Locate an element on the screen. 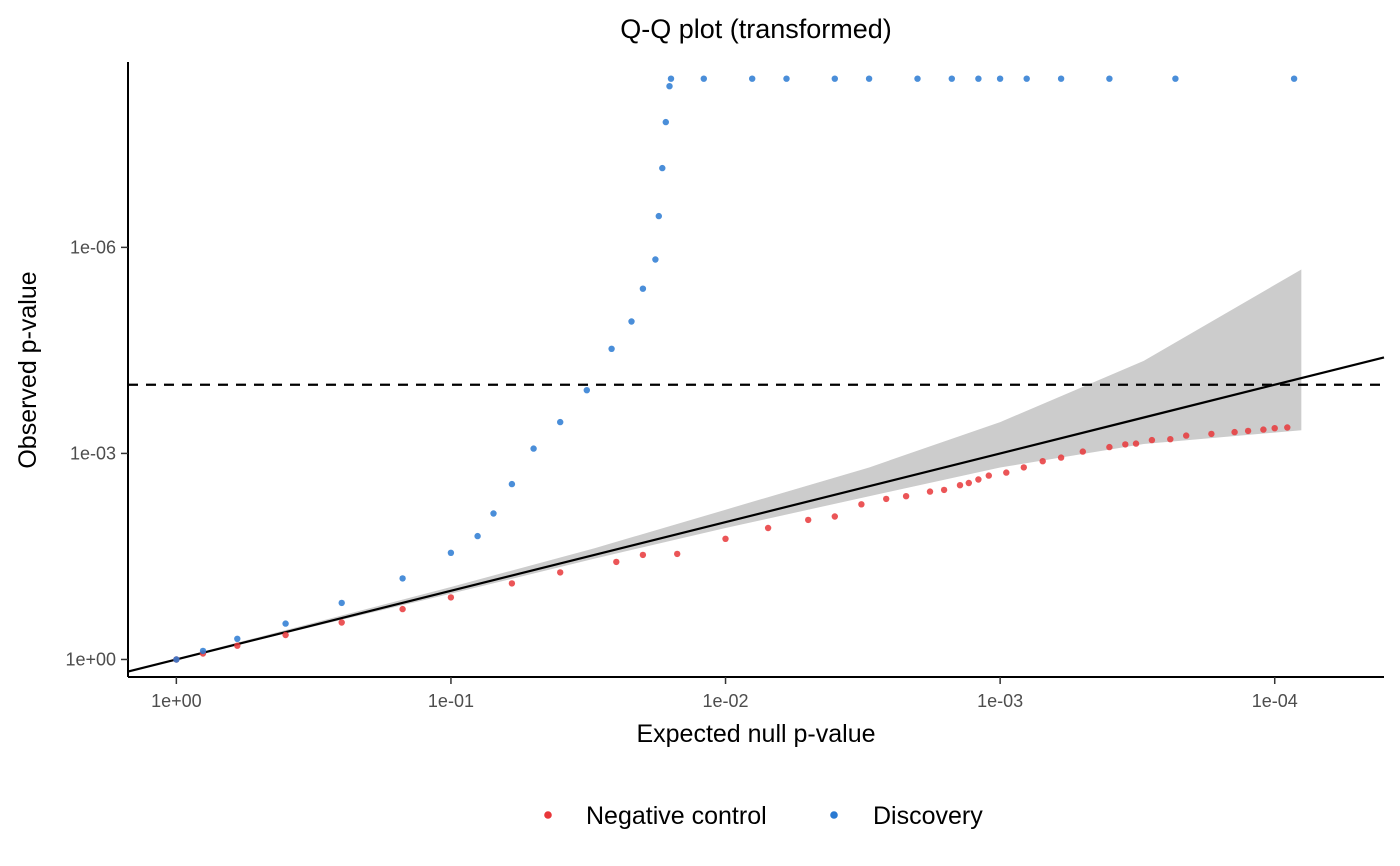  x-tick-label: 1e+00 is located at coordinates (176, 701).